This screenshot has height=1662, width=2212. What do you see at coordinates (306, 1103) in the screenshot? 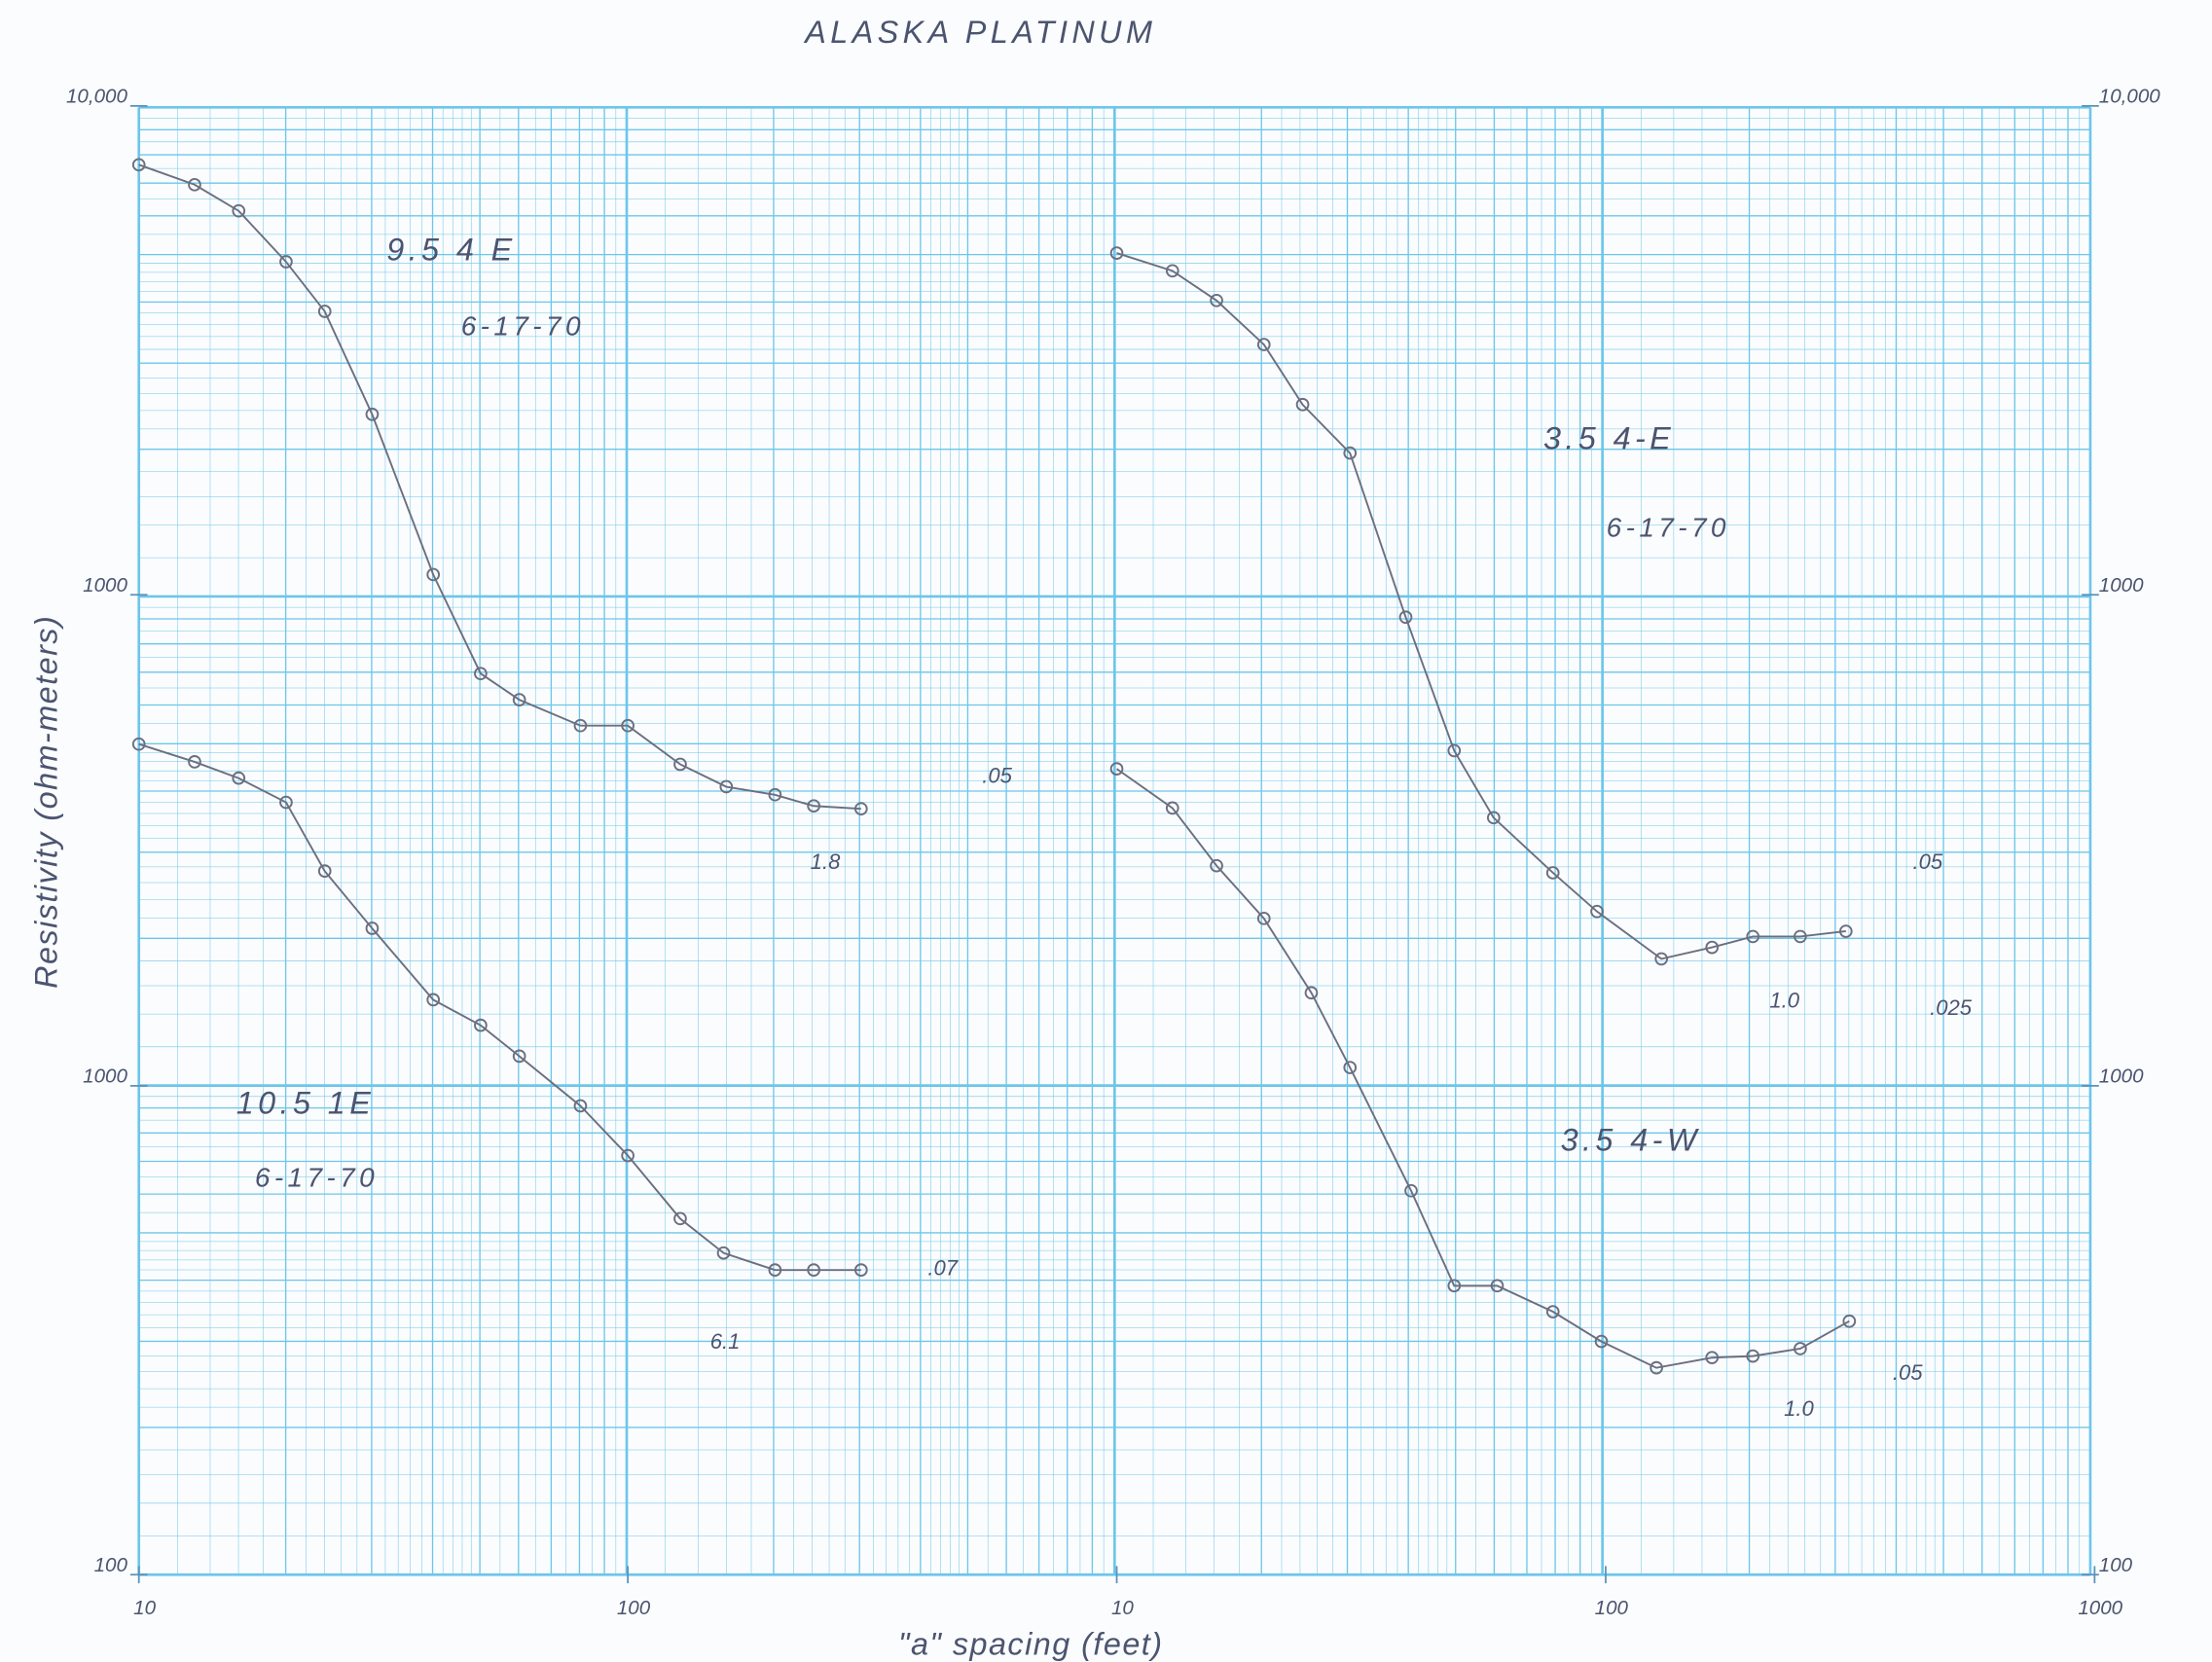
I see `panel-title: 10.5 1E` at bounding box center [306, 1103].